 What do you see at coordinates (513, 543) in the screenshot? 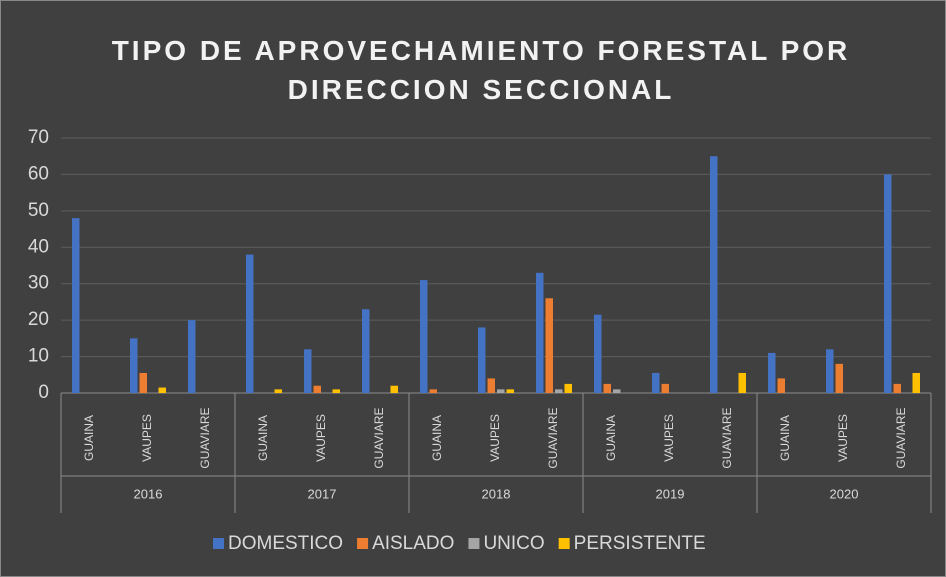
I see `legend-label: UNICO` at bounding box center [513, 543].